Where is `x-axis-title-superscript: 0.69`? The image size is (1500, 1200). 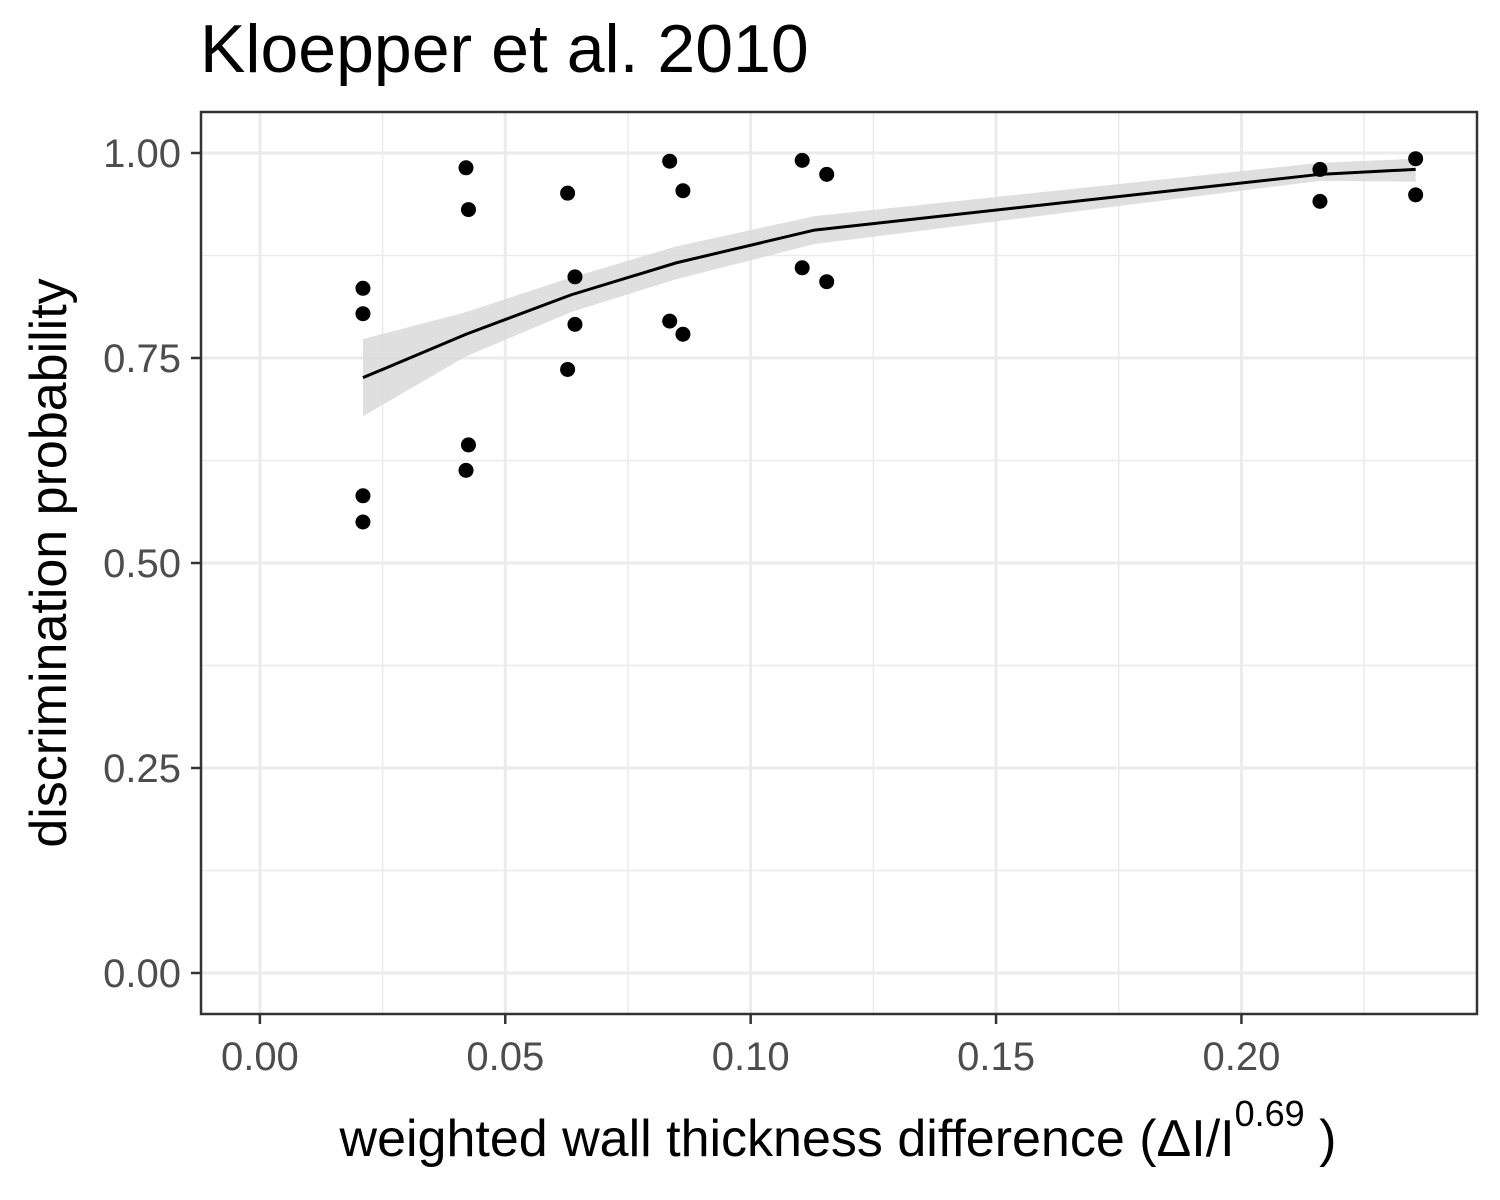 x-axis-title-superscript: 0.69 is located at coordinates (1270, 1113).